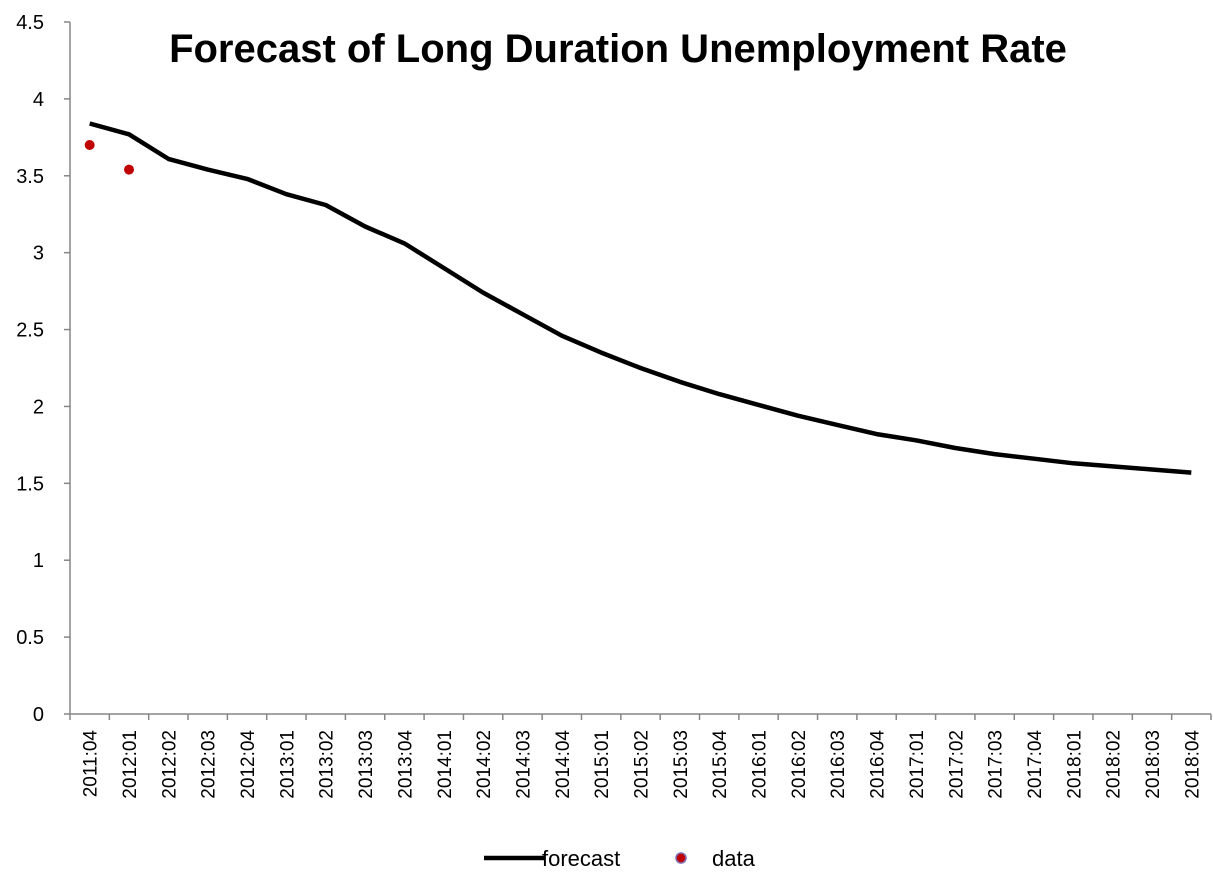  I want to click on x-tick-label: 2017:01, so click(917, 764).